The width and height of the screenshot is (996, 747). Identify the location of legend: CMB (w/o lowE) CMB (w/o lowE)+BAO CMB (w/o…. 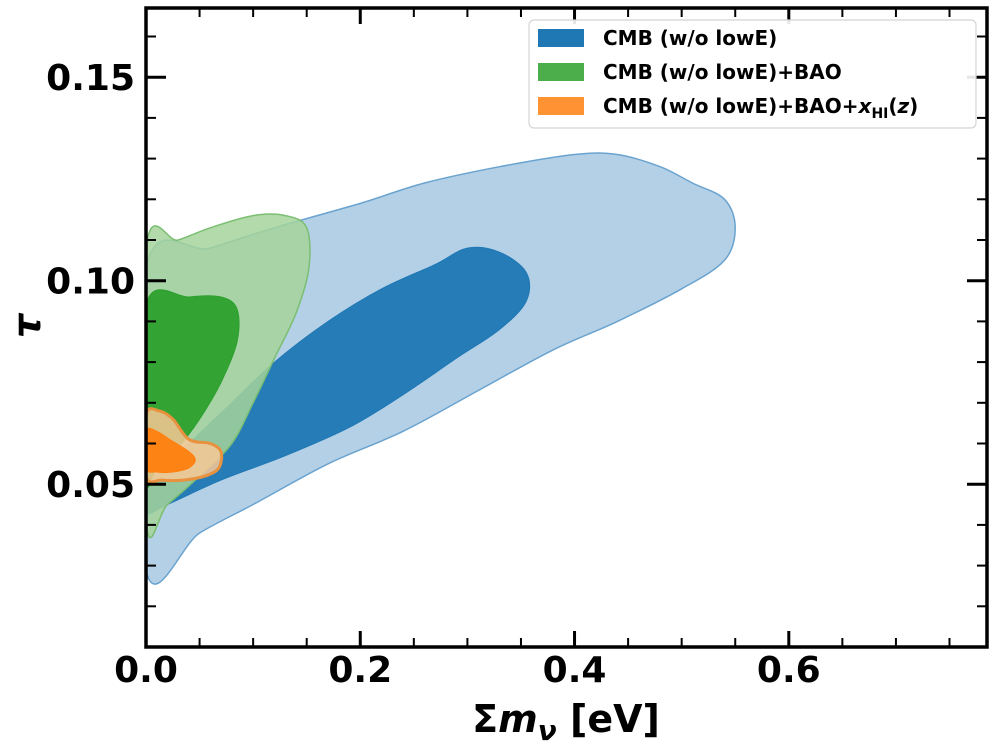
(752, 74).